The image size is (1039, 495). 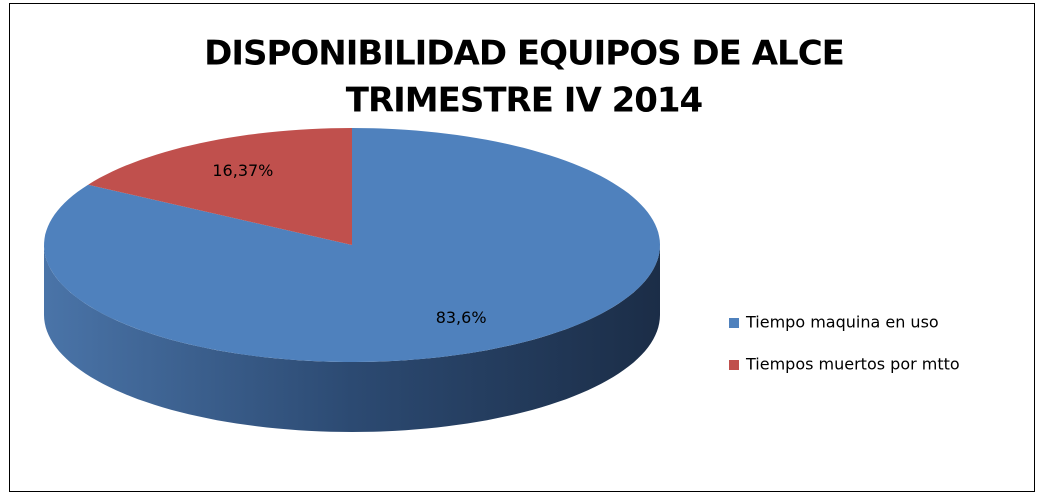 What do you see at coordinates (524, 54) in the screenshot?
I see `chart-title: DISPONIBILIDAD EQUIPOS DE ALCE` at bounding box center [524, 54].